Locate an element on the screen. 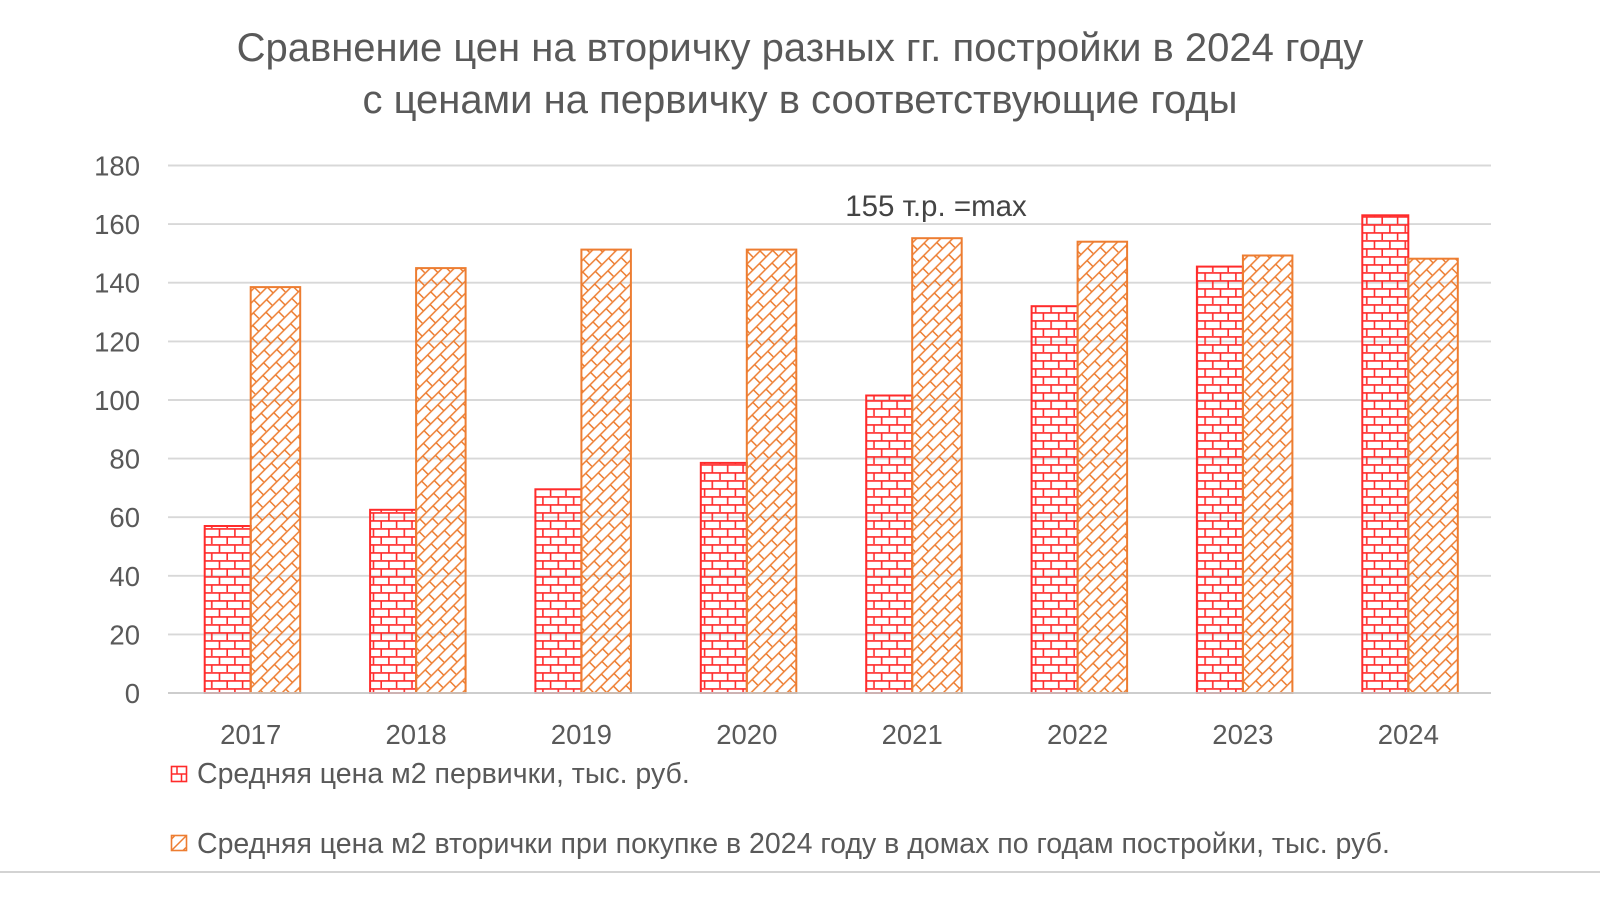 This screenshot has height=905, width=1600. svg-text: 2023 is located at coordinates (1242, 734).